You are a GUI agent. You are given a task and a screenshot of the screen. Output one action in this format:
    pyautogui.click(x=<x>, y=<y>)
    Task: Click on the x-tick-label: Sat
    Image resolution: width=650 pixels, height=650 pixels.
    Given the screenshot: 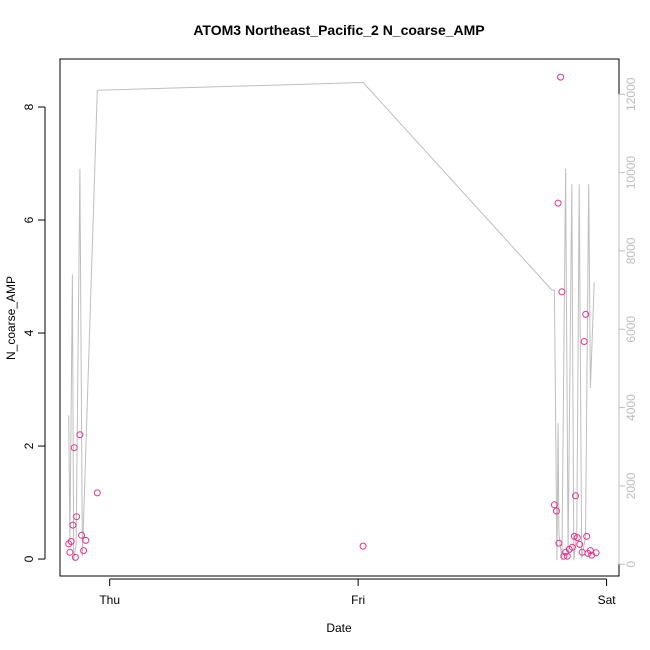 What is the action you would take?
    pyautogui.click(x=607, y=600)
    